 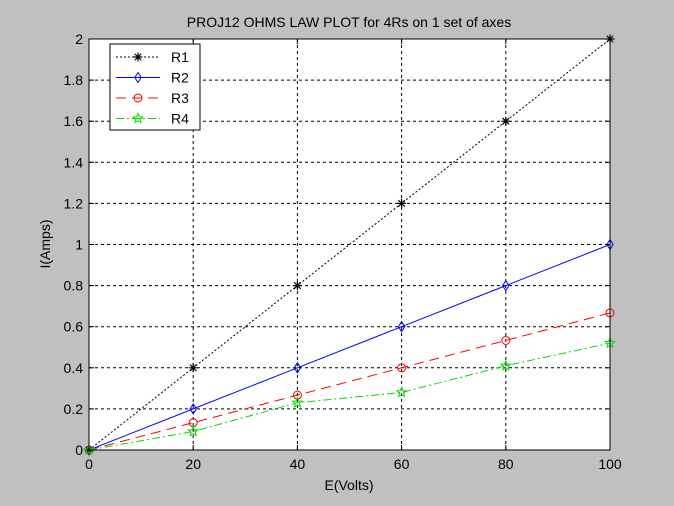 What do you see at coordinates (152, 57) in the screenshot?
I see `legend-item-r1: R1` at bounding box center [152, 57].